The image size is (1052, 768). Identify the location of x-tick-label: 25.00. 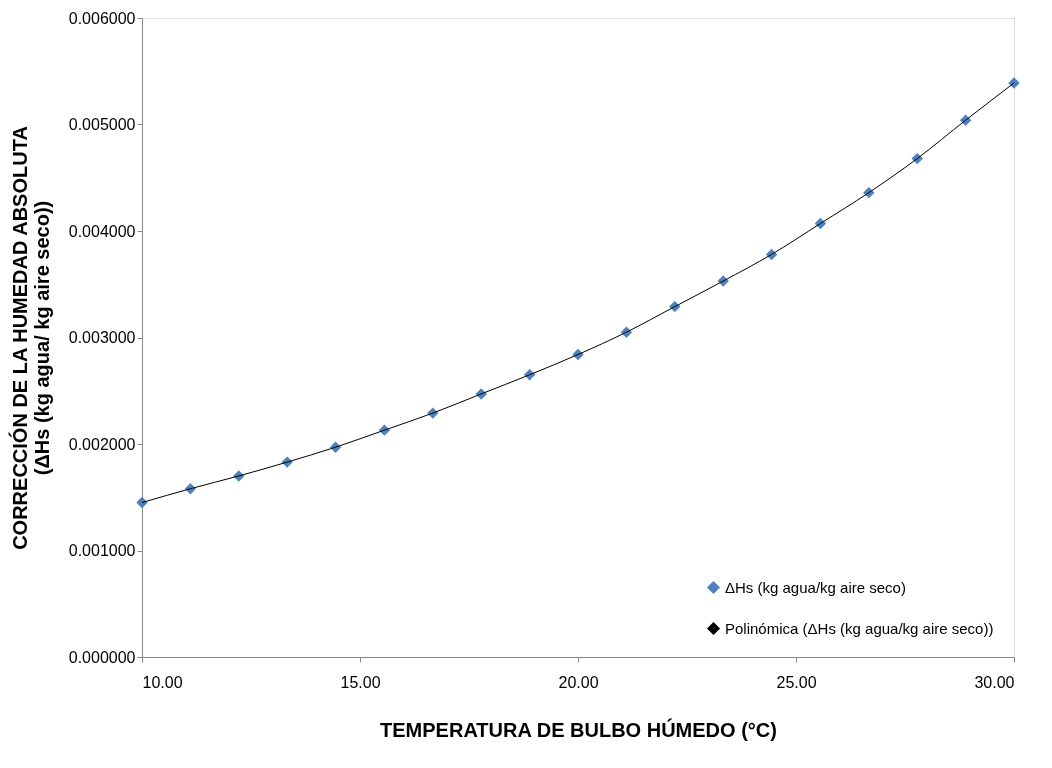
(796, 682).